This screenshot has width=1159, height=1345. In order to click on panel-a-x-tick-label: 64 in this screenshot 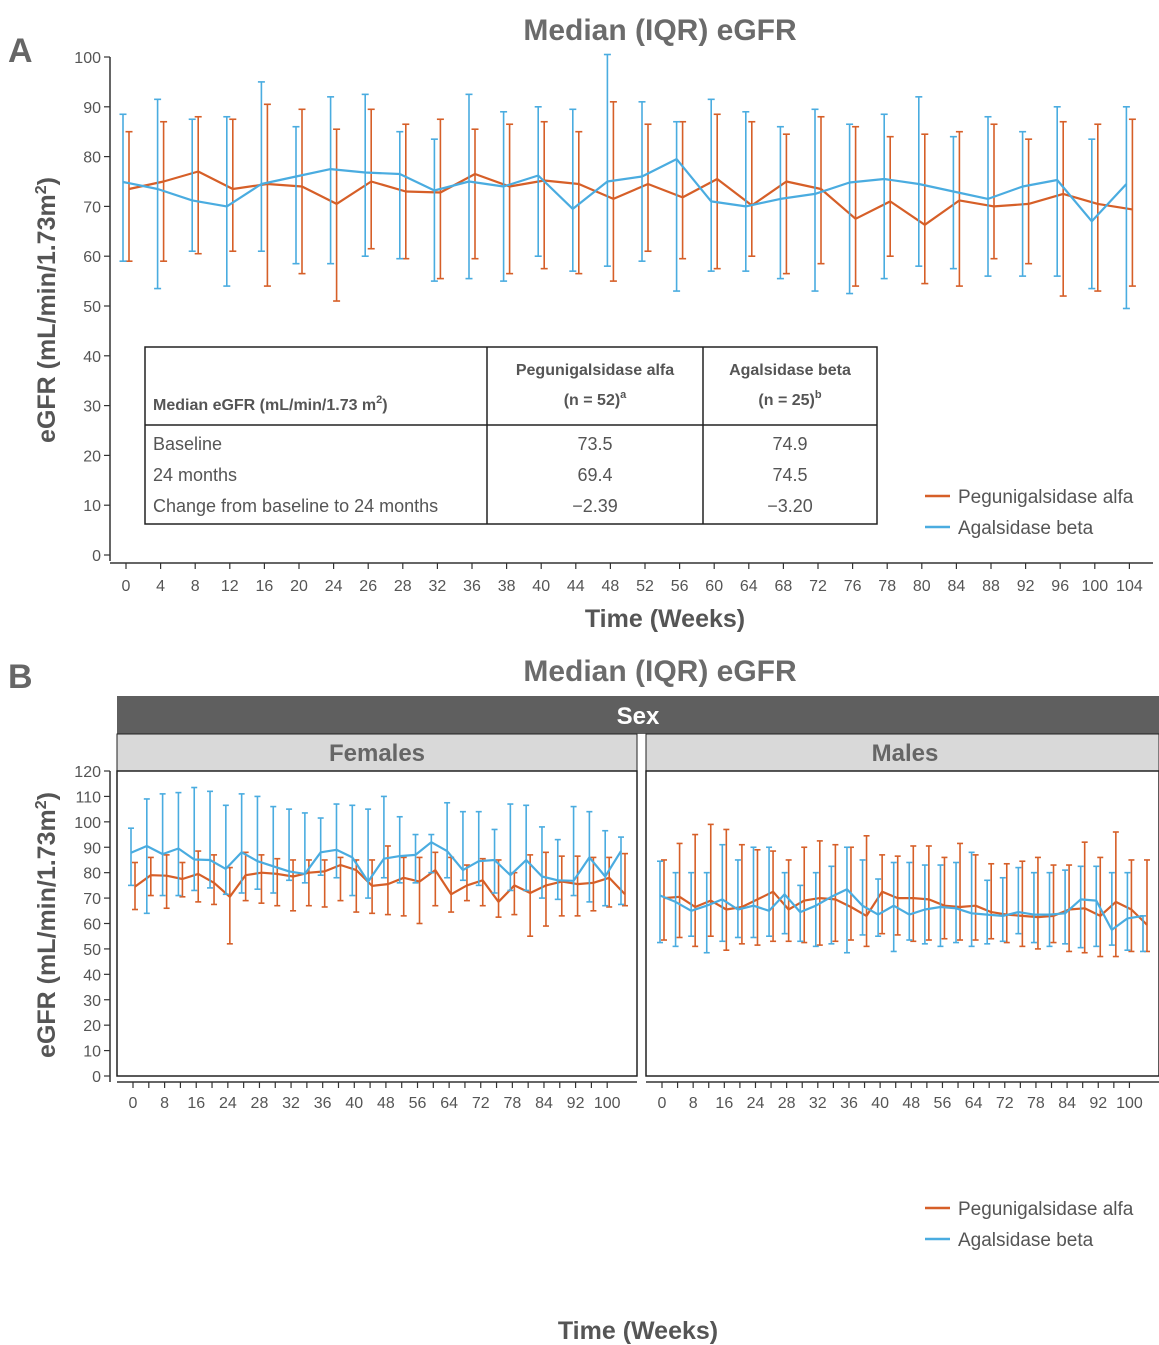, I will do `click(749, 586)`.